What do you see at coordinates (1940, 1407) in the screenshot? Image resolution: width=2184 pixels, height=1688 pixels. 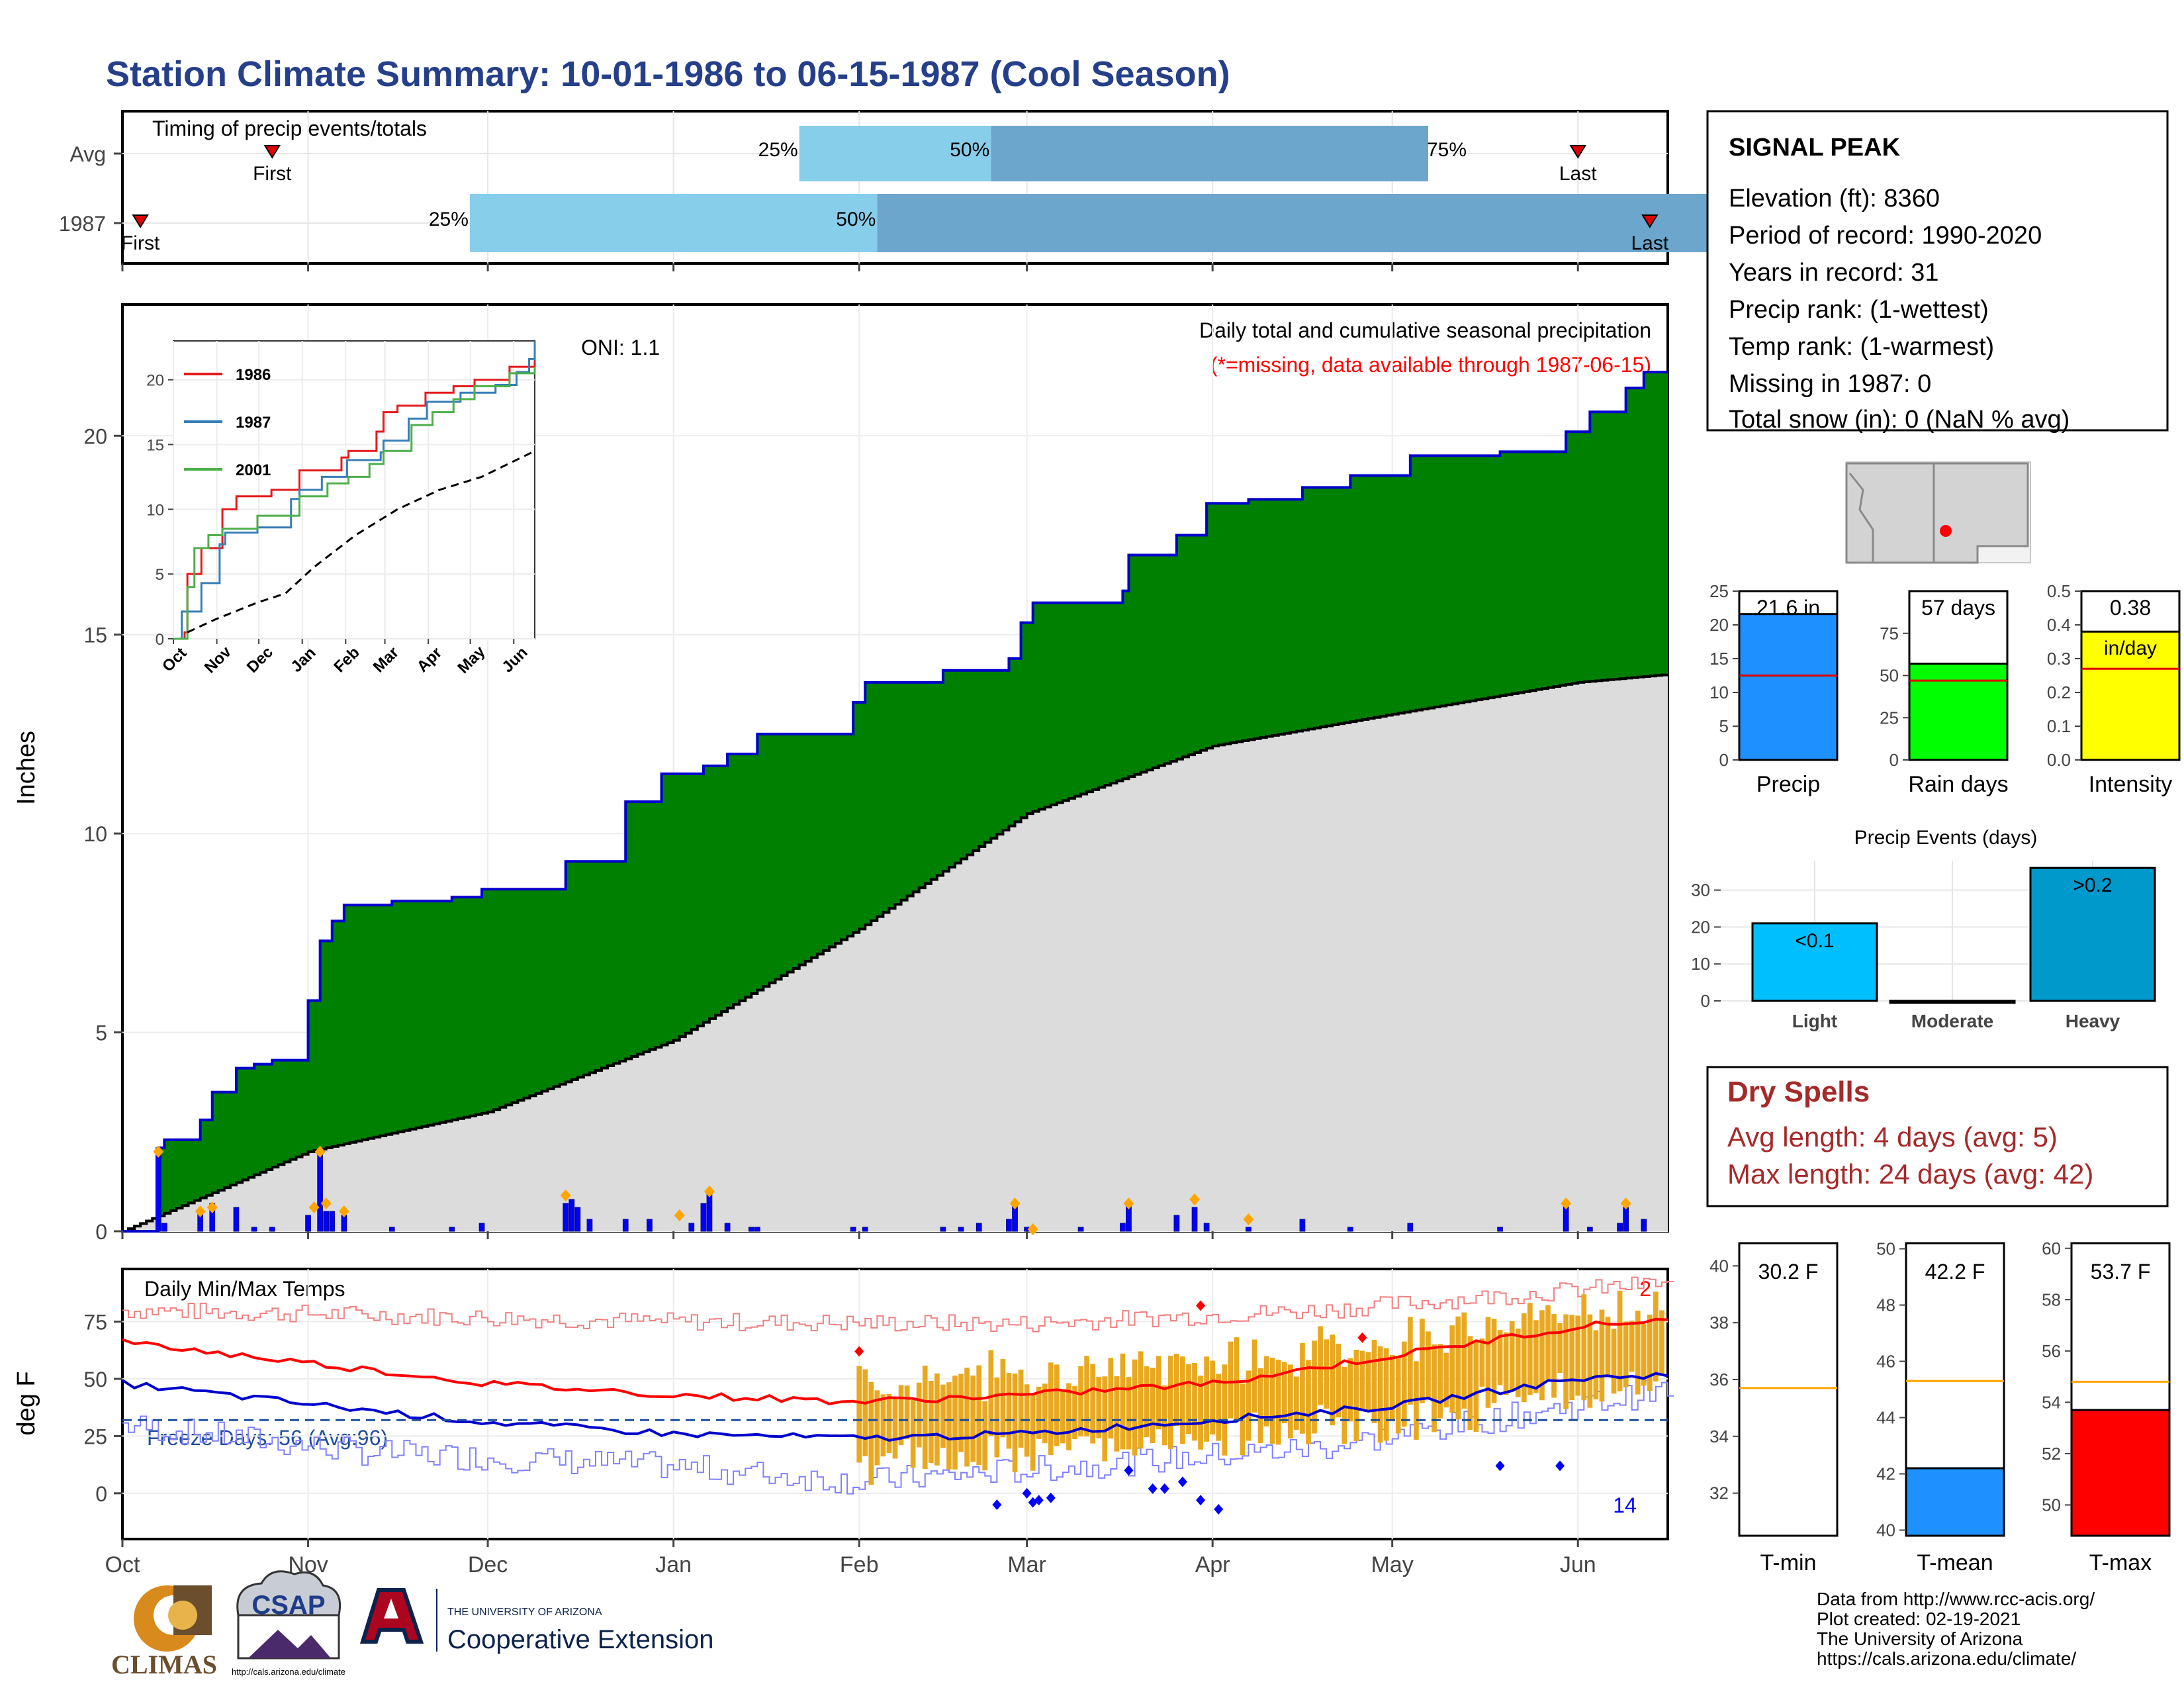 I see `temp-bar-t-mean: 42.2 F 40 42 44 46 48 50 T-mean` at bounding box center [1940, 1407].